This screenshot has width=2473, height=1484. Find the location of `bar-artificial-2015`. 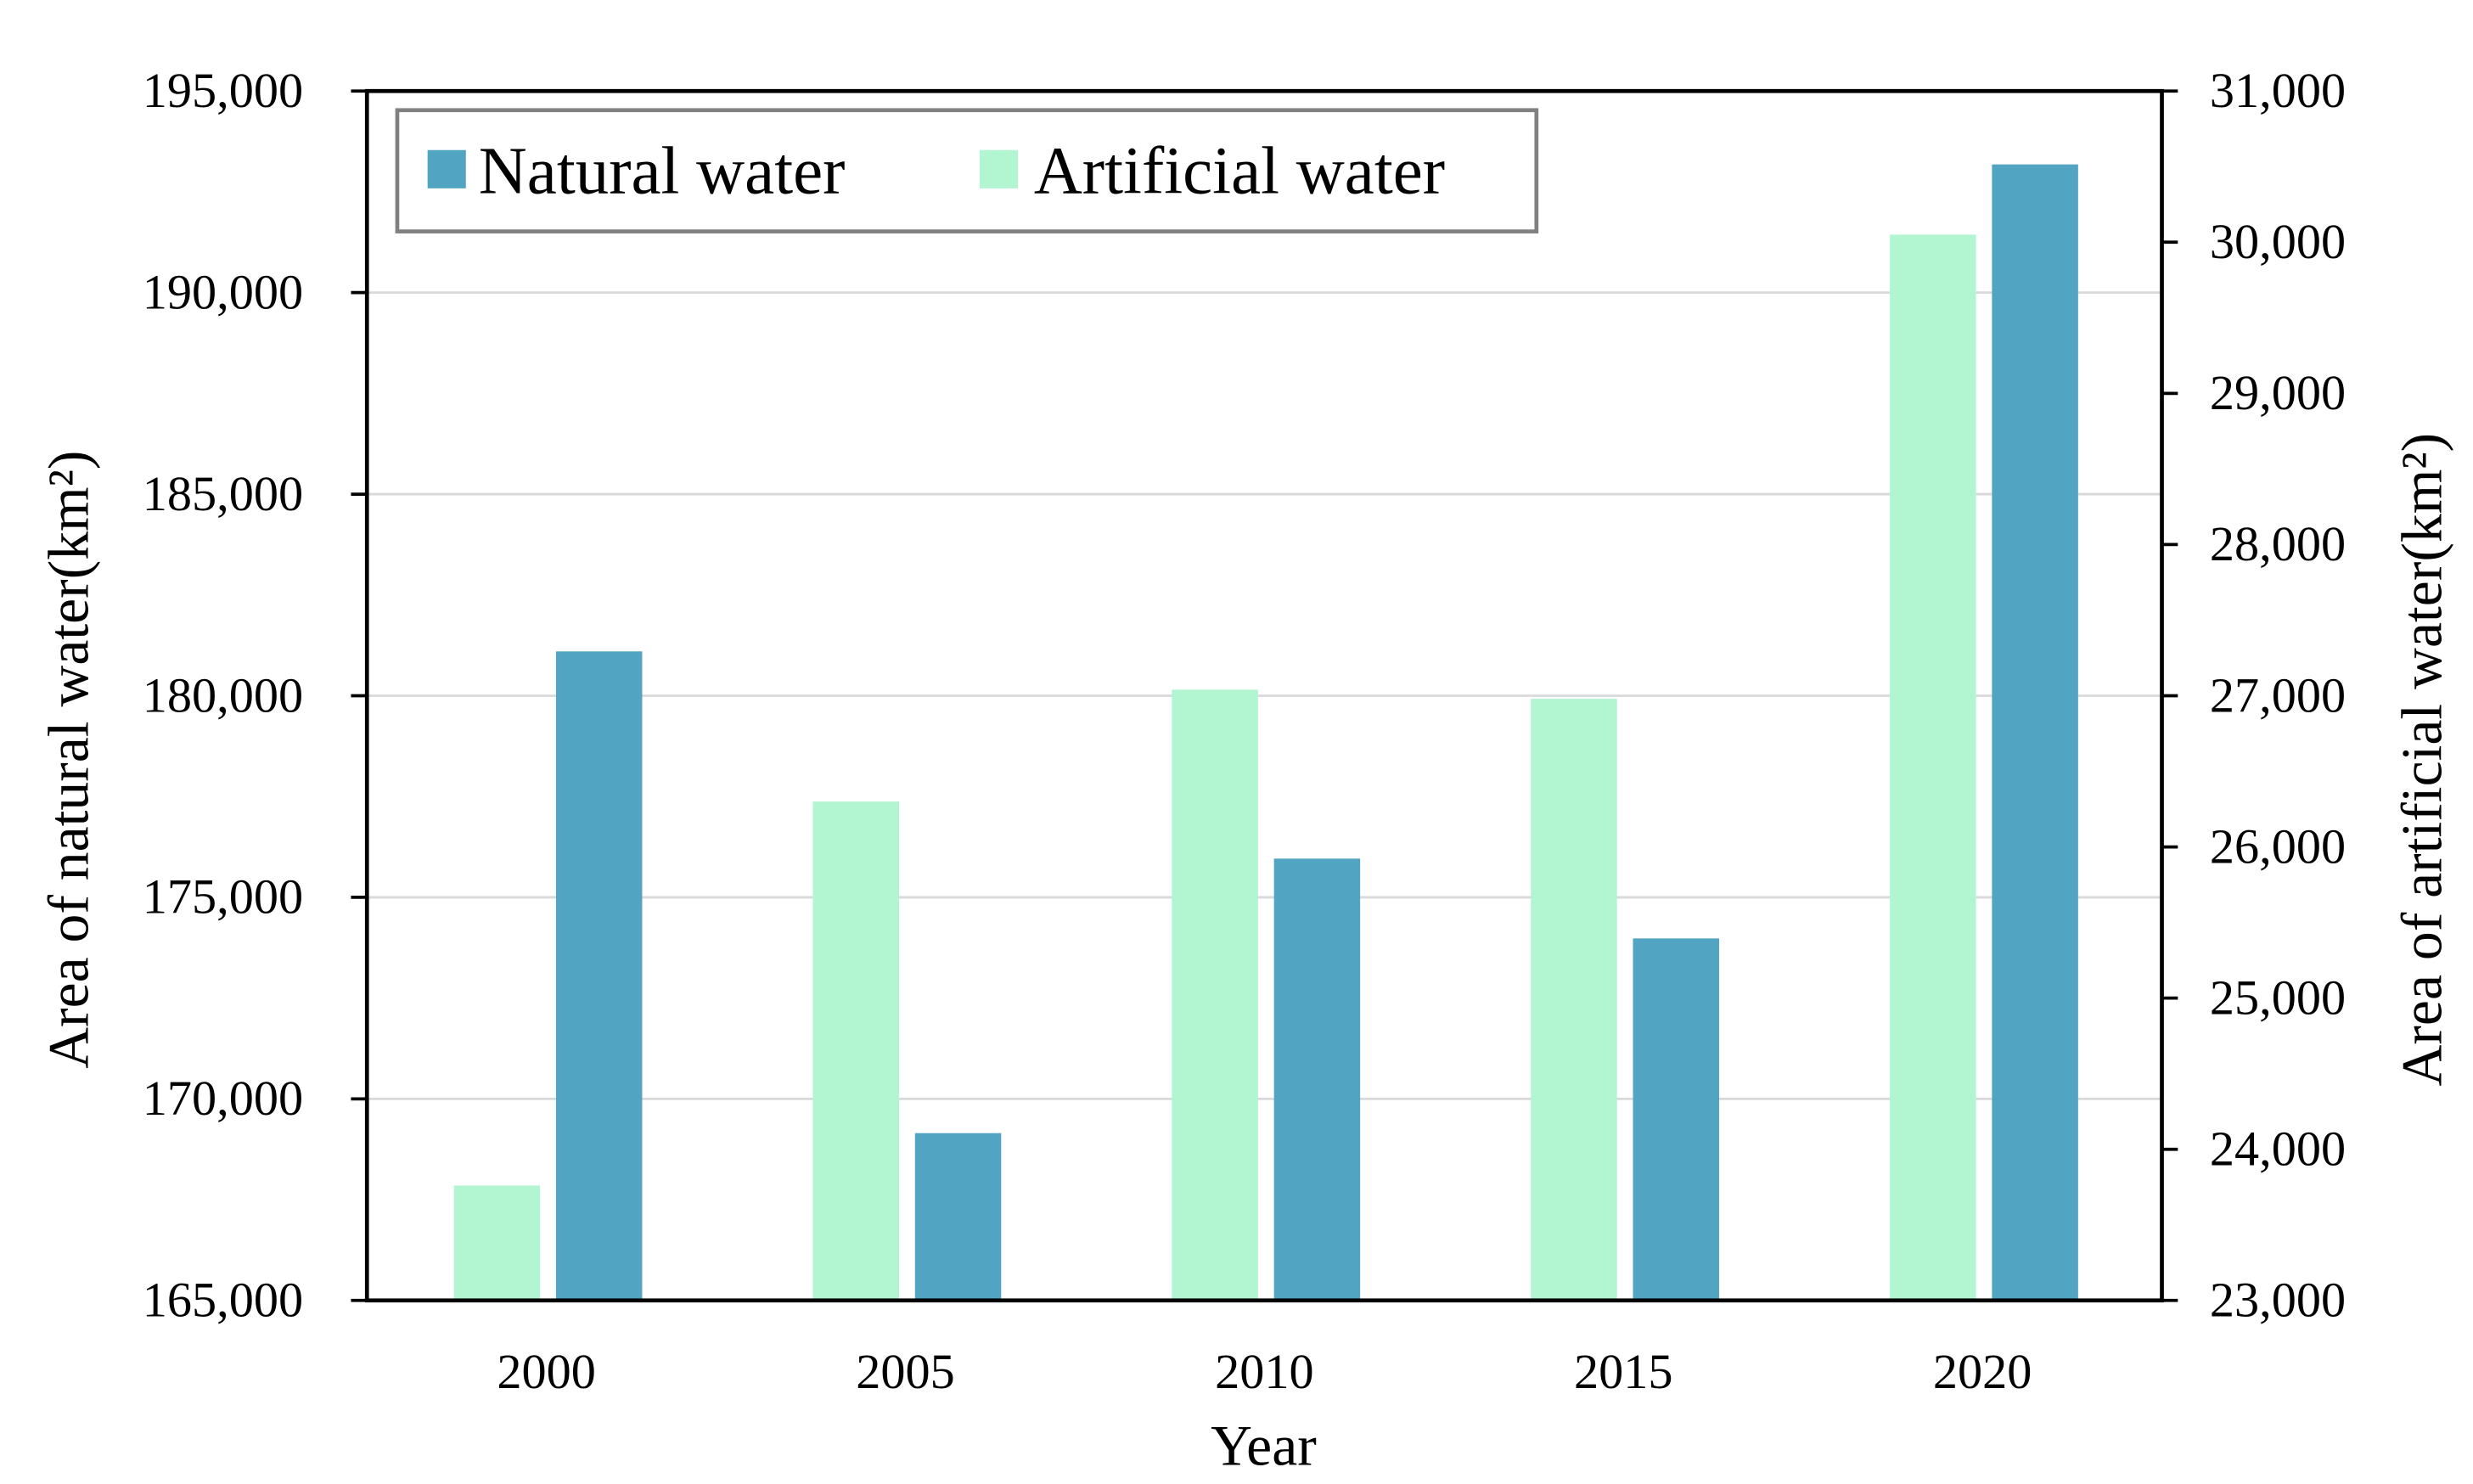

bar-artificial-2015 is located at coordinates (1574, 1000).